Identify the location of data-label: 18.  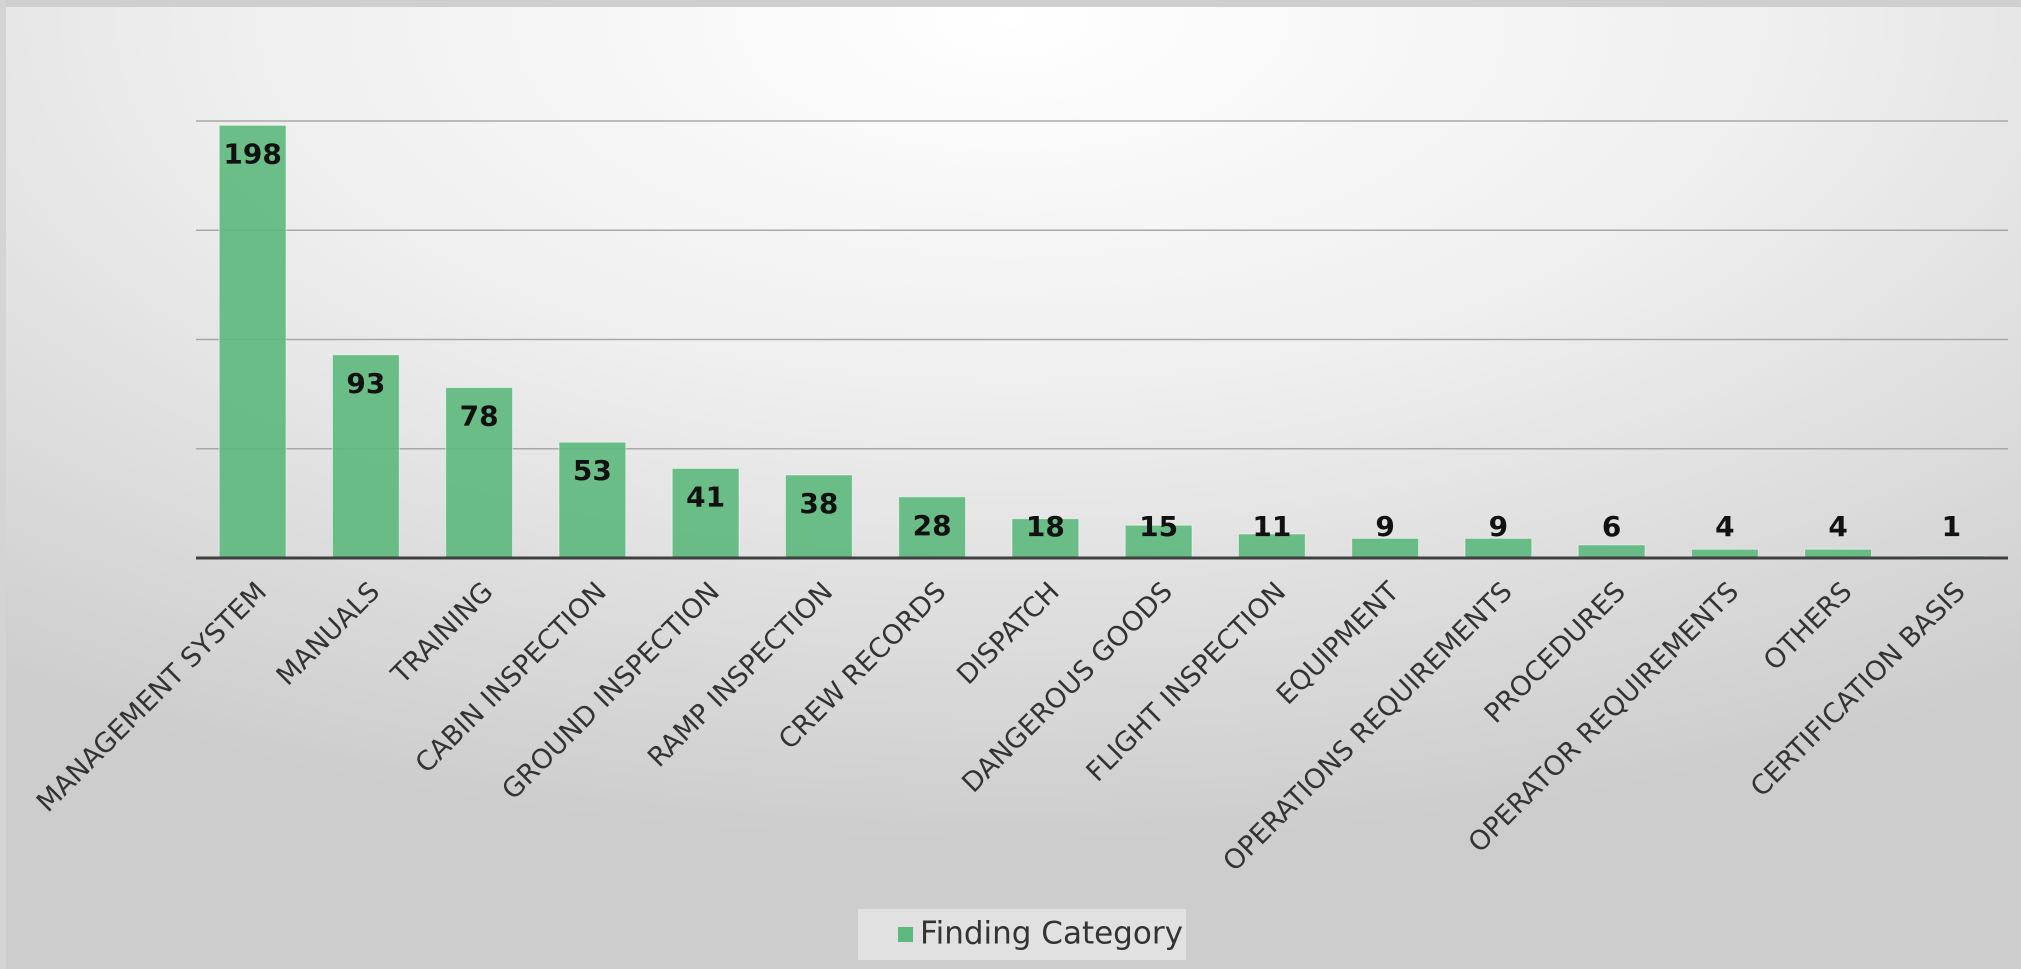
(1045, 526).